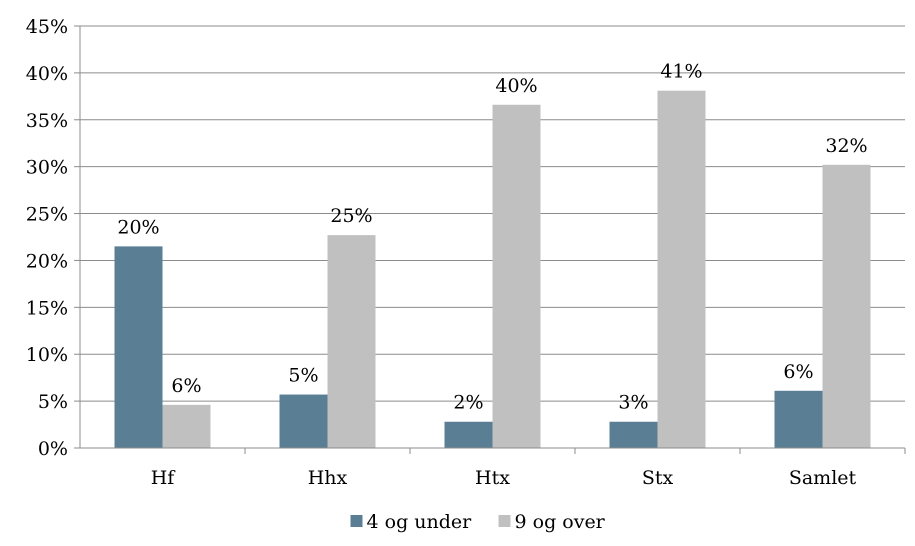  I want to click on data-label: 20%, so click(138, 227).